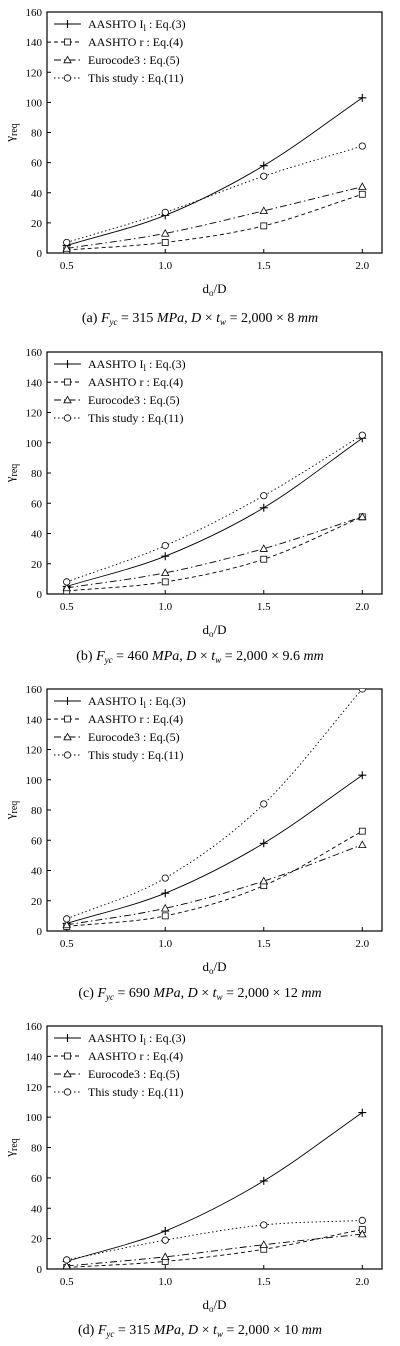 Image resolution: width=400 pixels, height=1346 pixels. Describe the element at coordinates (200, 319) in the screenshot. I see `panel-caption: (a) Fyc = 315 MPa, D × tw = 2,000 × 8 mm` at that location.